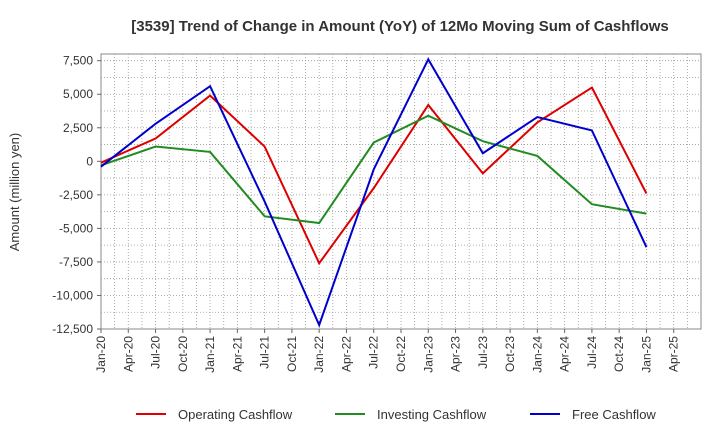 The image size is (720, 440). I want to click on x-tick-label: Apr-24, so click(565, 354).